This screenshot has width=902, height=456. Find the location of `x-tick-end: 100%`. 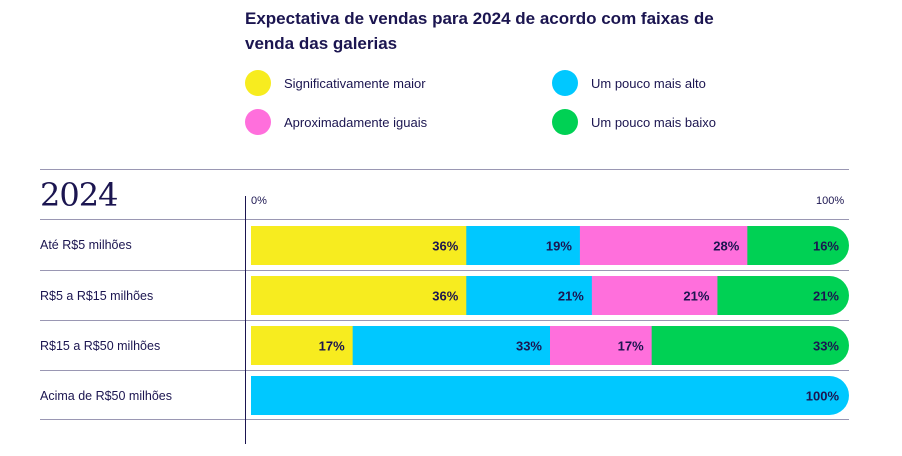

x-tick-end: 100% is located at coordinates (830, 201).